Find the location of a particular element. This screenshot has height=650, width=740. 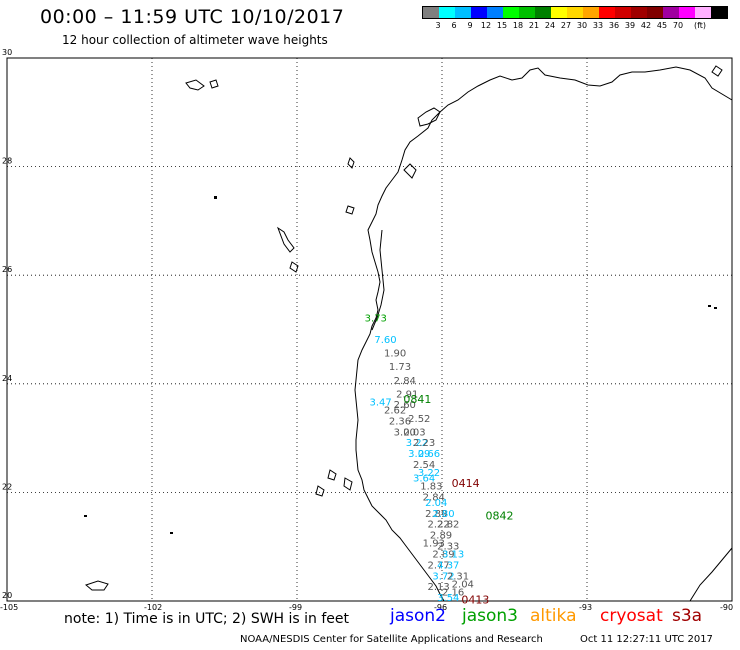

generation-timestamp: Oct 11 12:27:11 UTC 2017 is located at coordinates (646, 639).